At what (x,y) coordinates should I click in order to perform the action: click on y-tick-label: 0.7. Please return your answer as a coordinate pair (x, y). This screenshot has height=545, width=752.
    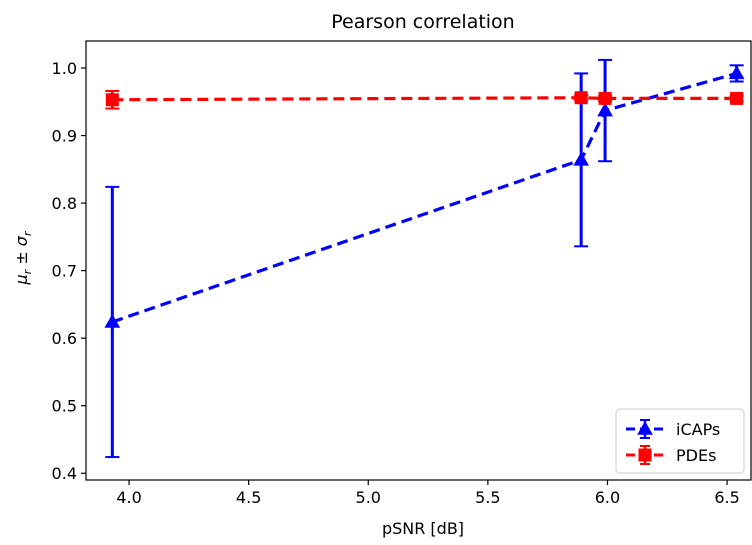
    Looking at the image, I should click on (64, 271).